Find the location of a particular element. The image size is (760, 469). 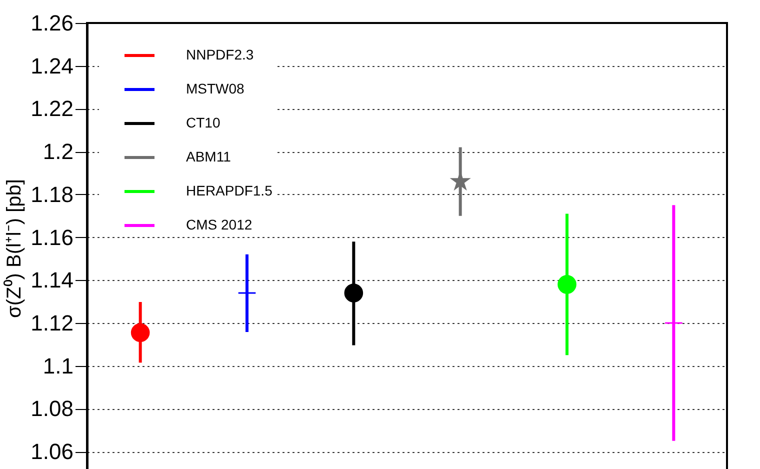

legend-label: HERAPDF1.5 is located at coordinates (229, 190).